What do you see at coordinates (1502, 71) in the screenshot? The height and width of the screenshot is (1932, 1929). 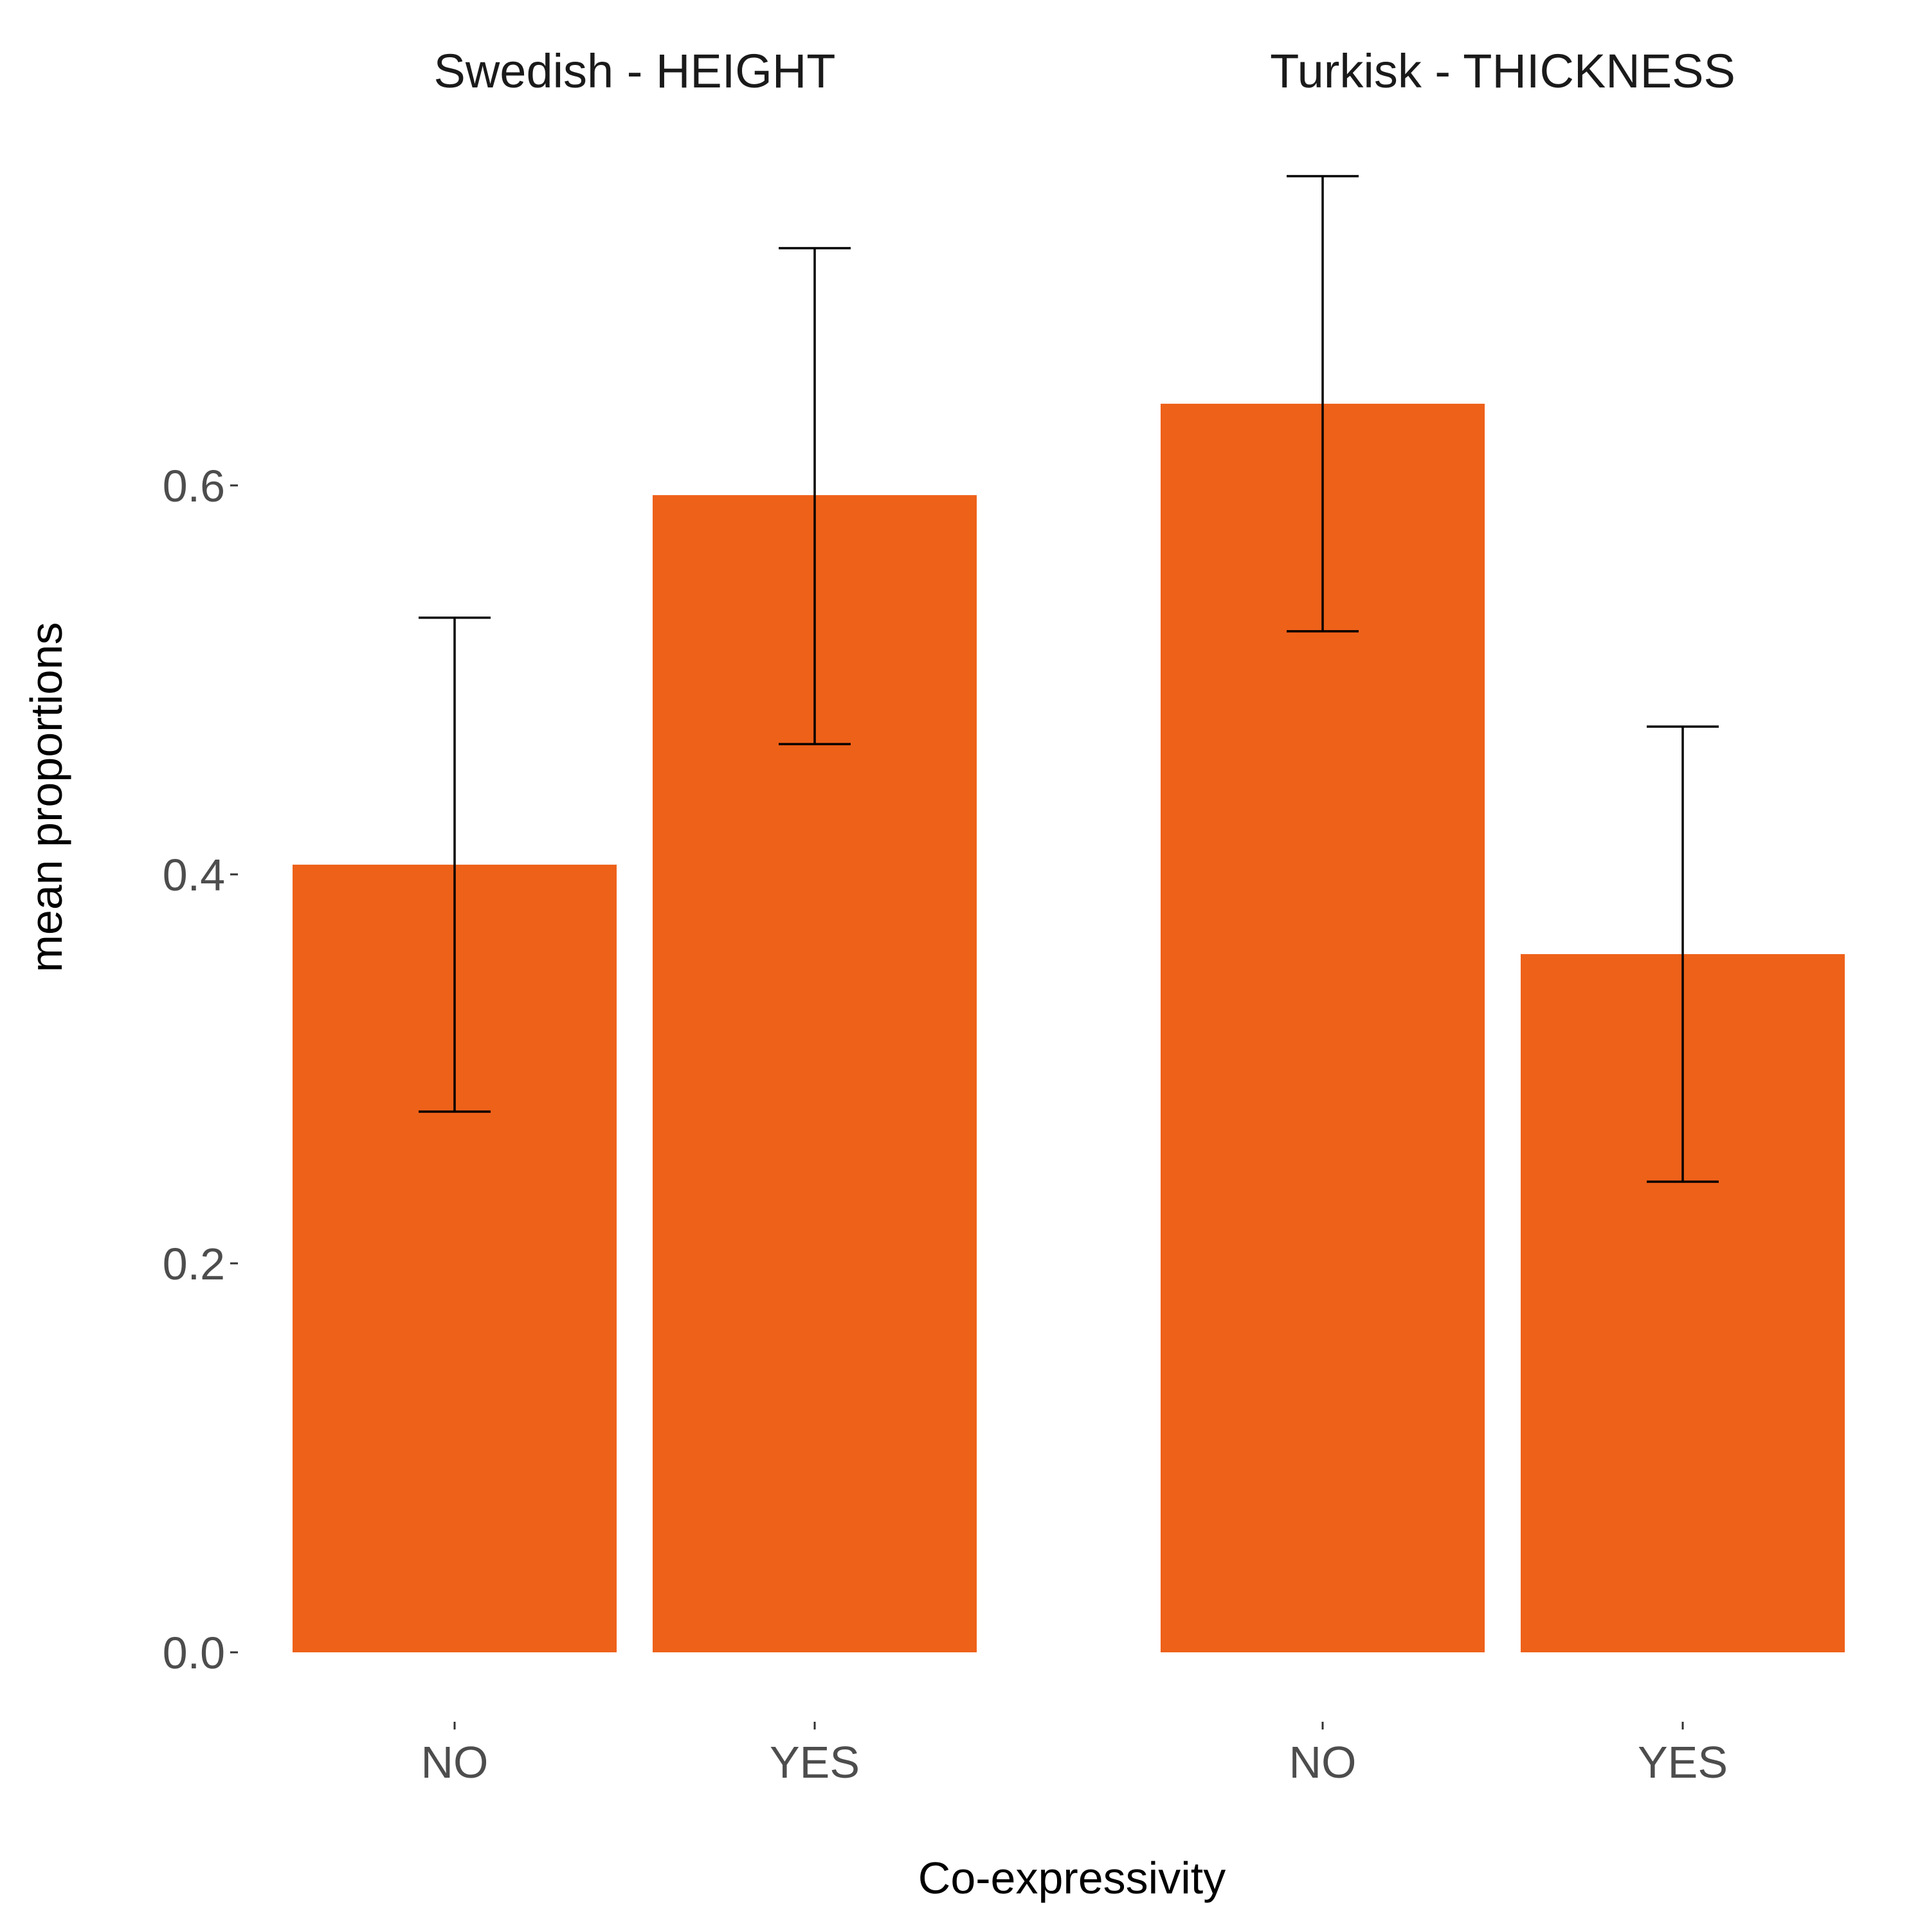 I see `panel-title: Turkisk - THICKNESS` at bounding box center [1502, 71].